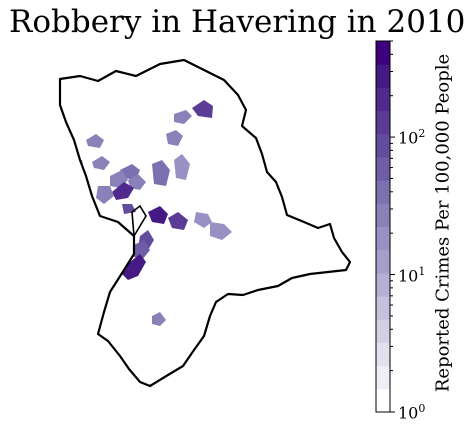 The image size is (472, 436). I want to click on district-boundary, so click(139, 220).